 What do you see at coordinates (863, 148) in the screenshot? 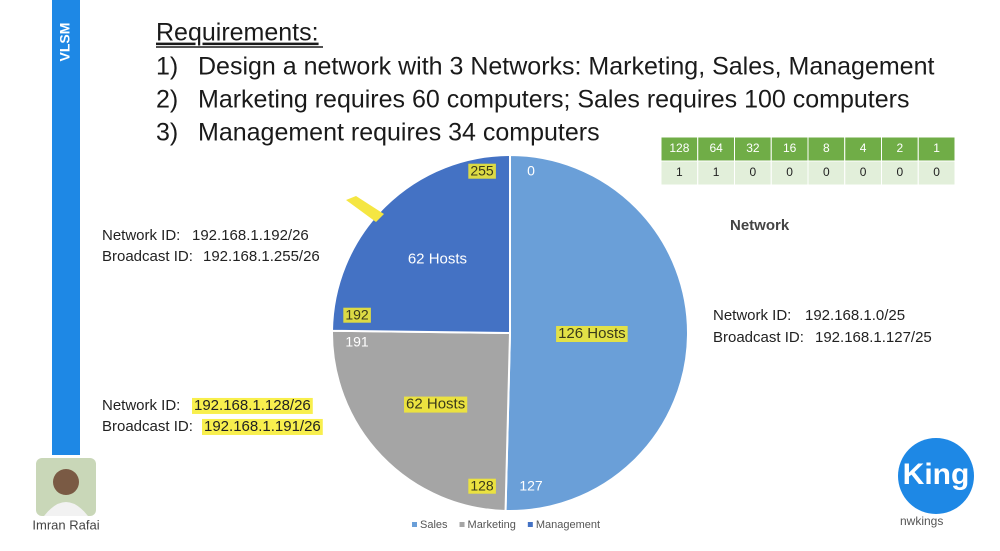
I see `table-header-text: 4` at bounding box center [863, 148].